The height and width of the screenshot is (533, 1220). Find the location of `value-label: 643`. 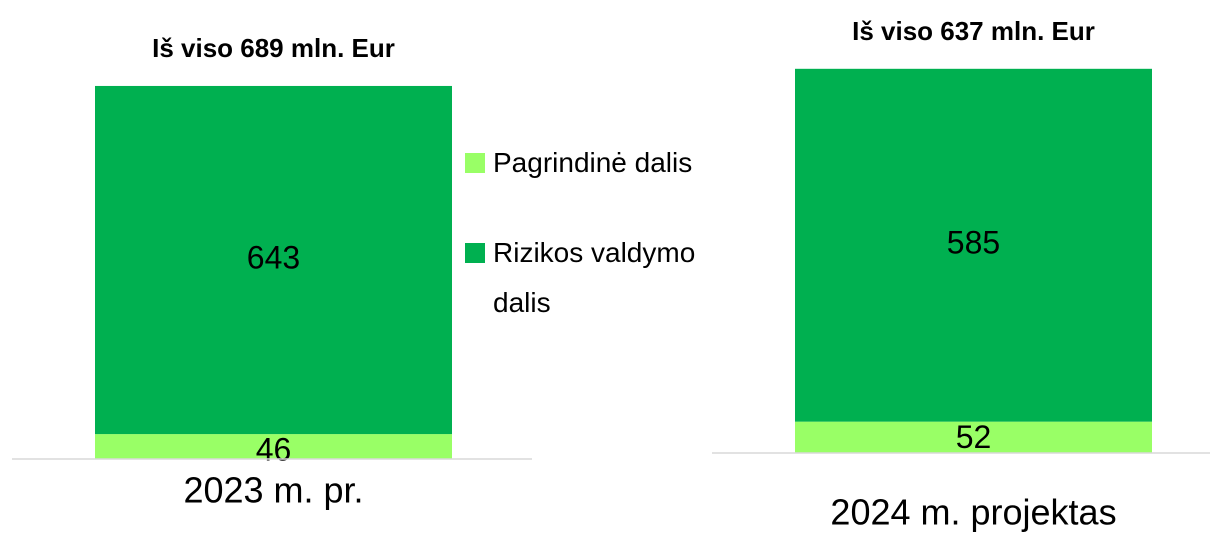

value-label: 643 is located at coordinates (273, 257).